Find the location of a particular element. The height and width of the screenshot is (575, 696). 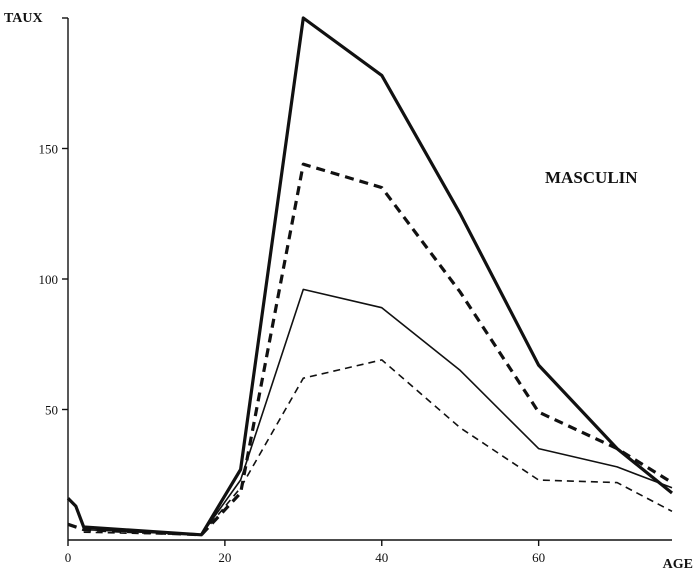

y-tick-label: 150 is located at coordinates (49, 149).